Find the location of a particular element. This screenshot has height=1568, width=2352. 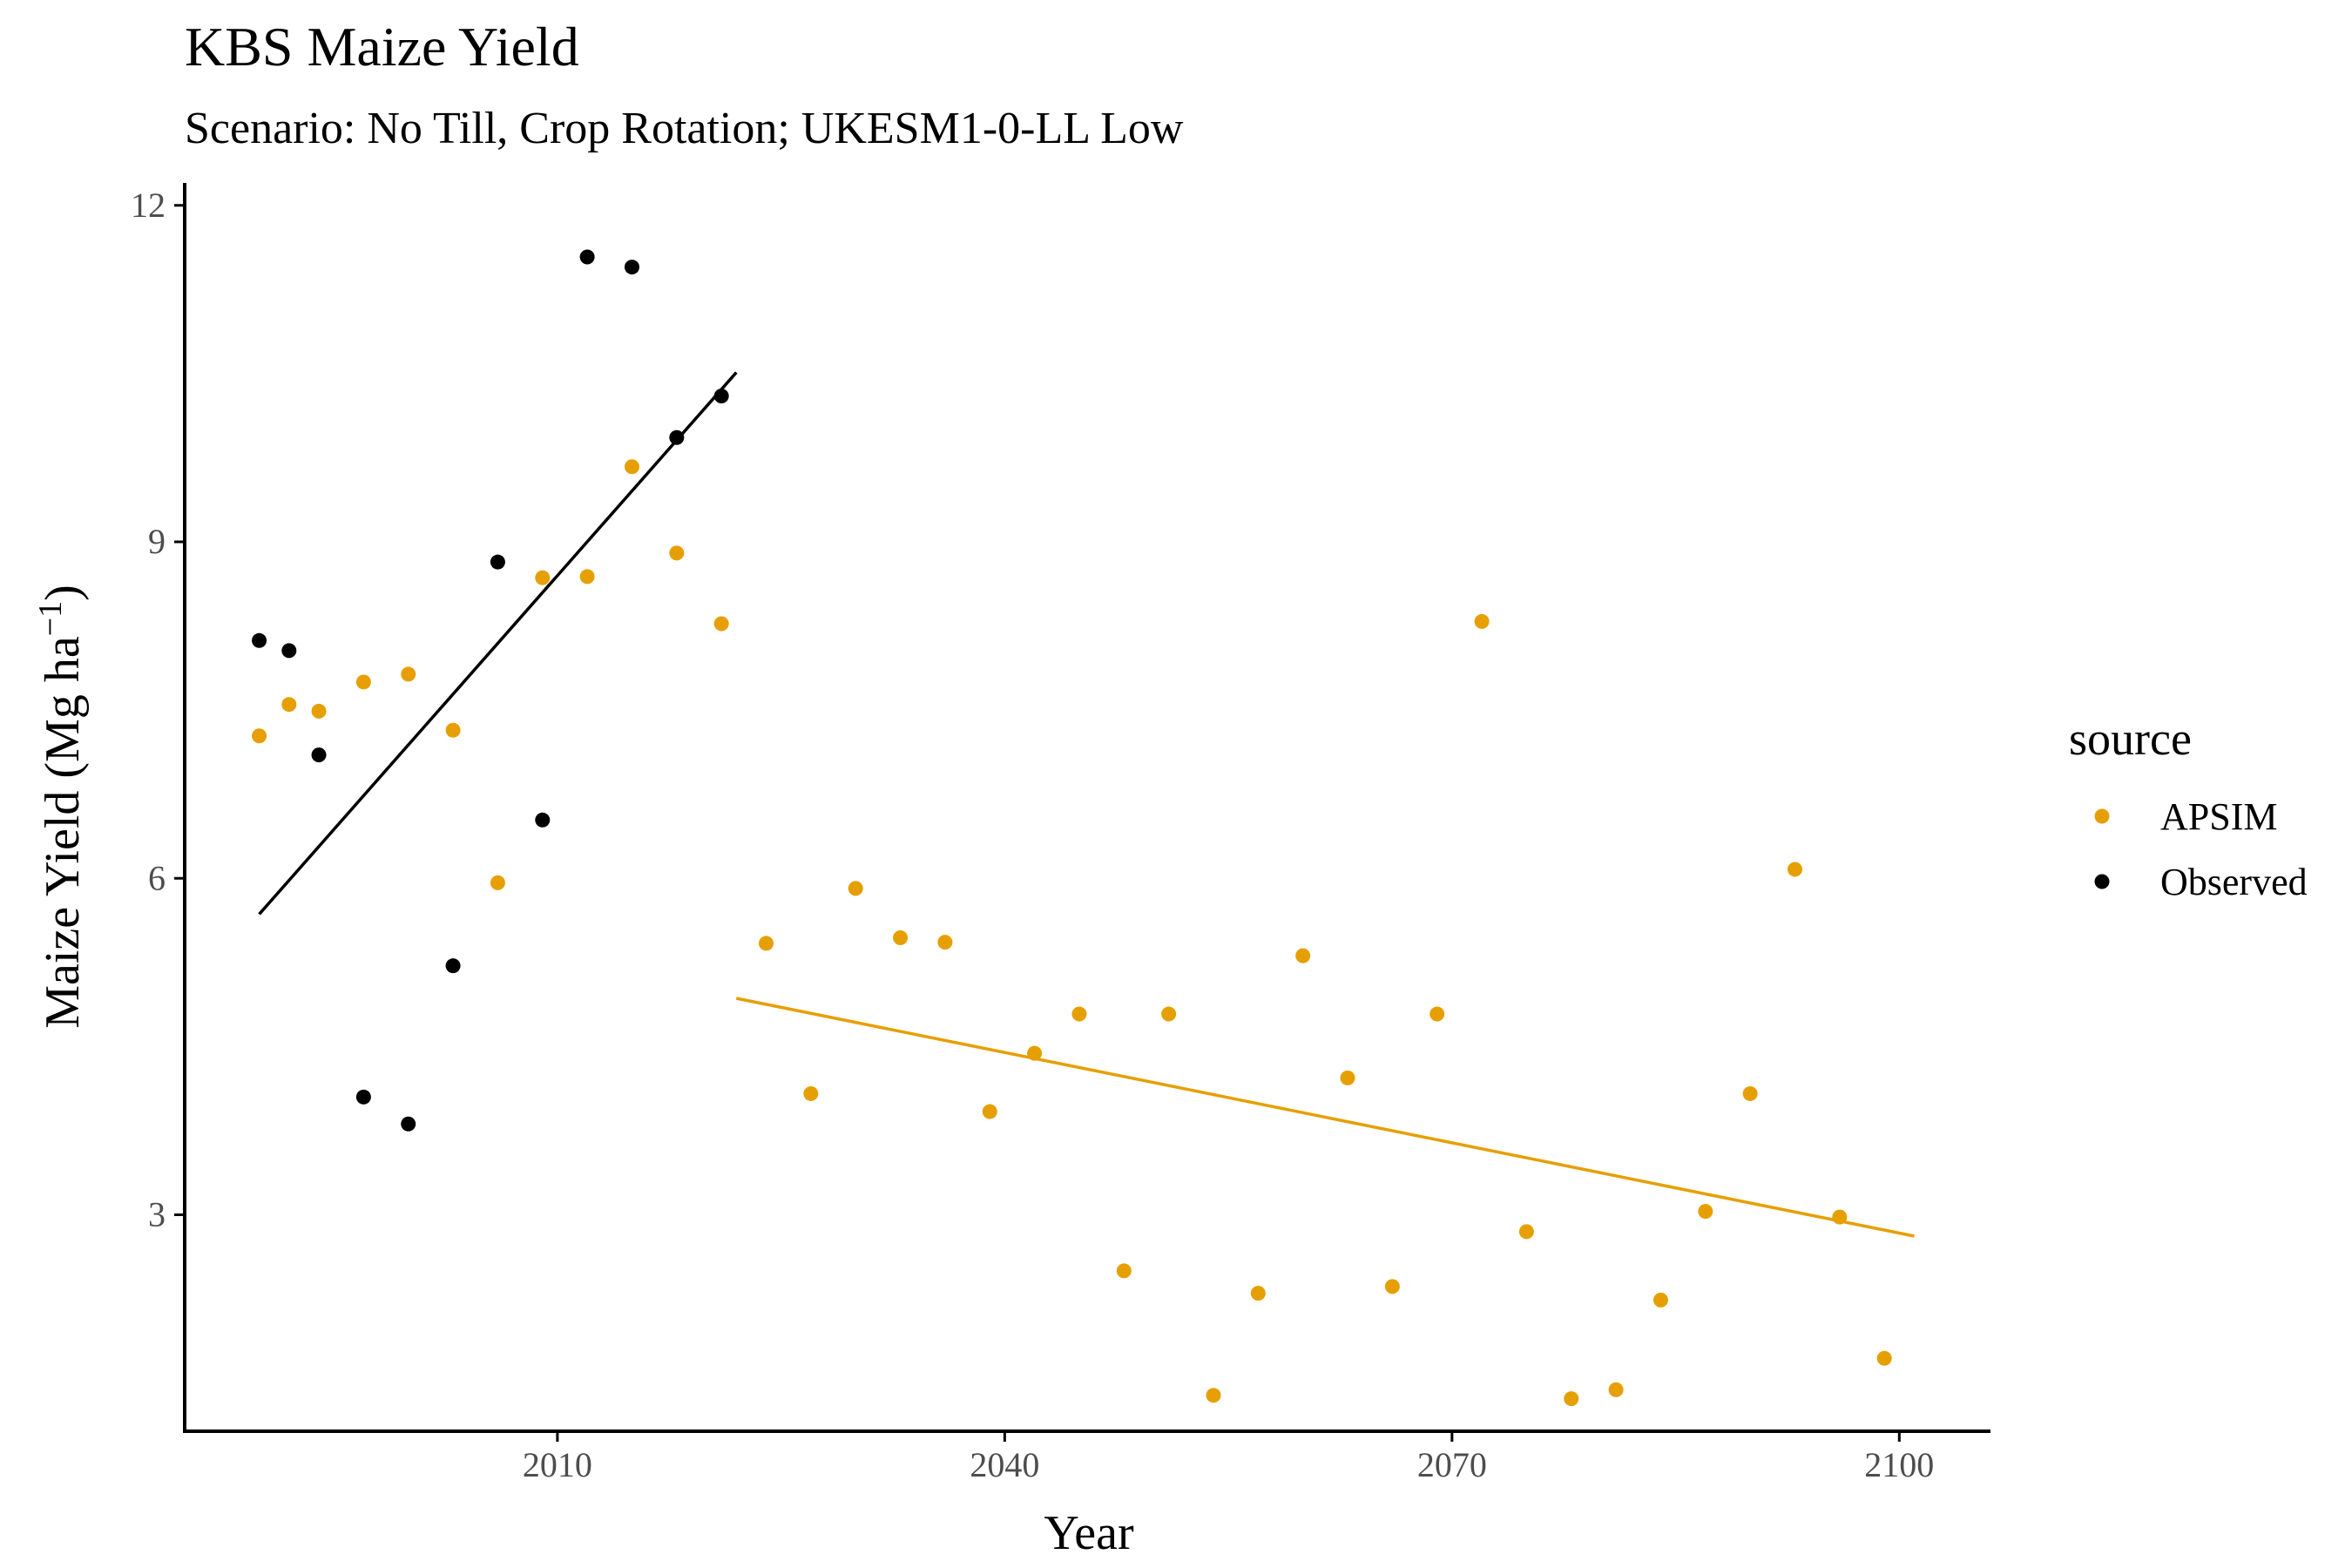

y-axis-title-superscript: −1 is located at coordinates (50, 618).